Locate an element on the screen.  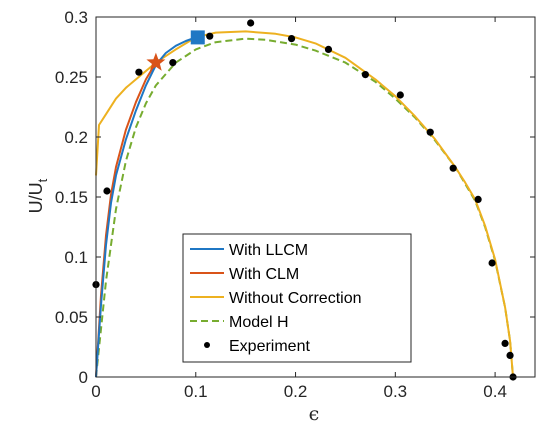
legend-label-with-clm: With CLM is located at coordinates (264, 274).